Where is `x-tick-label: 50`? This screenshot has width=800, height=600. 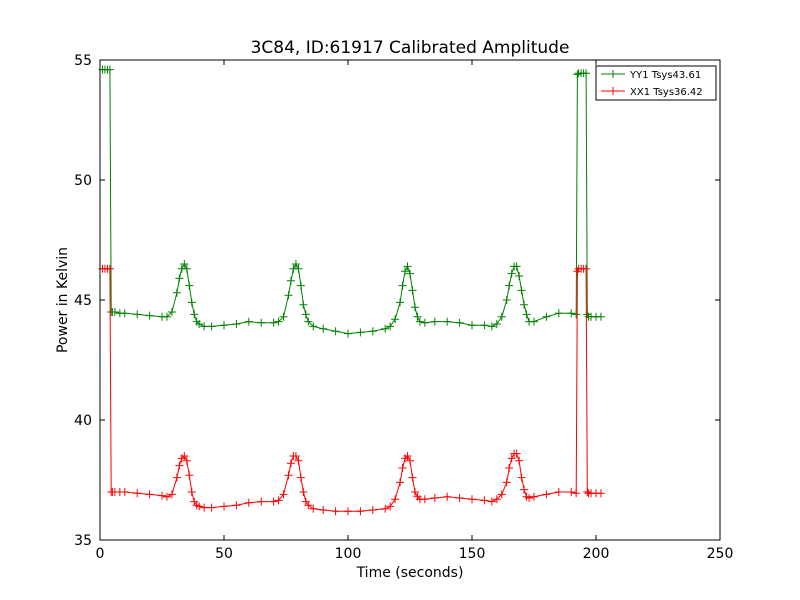 x-tick-label: 50 is located at coordinates (224, 554).